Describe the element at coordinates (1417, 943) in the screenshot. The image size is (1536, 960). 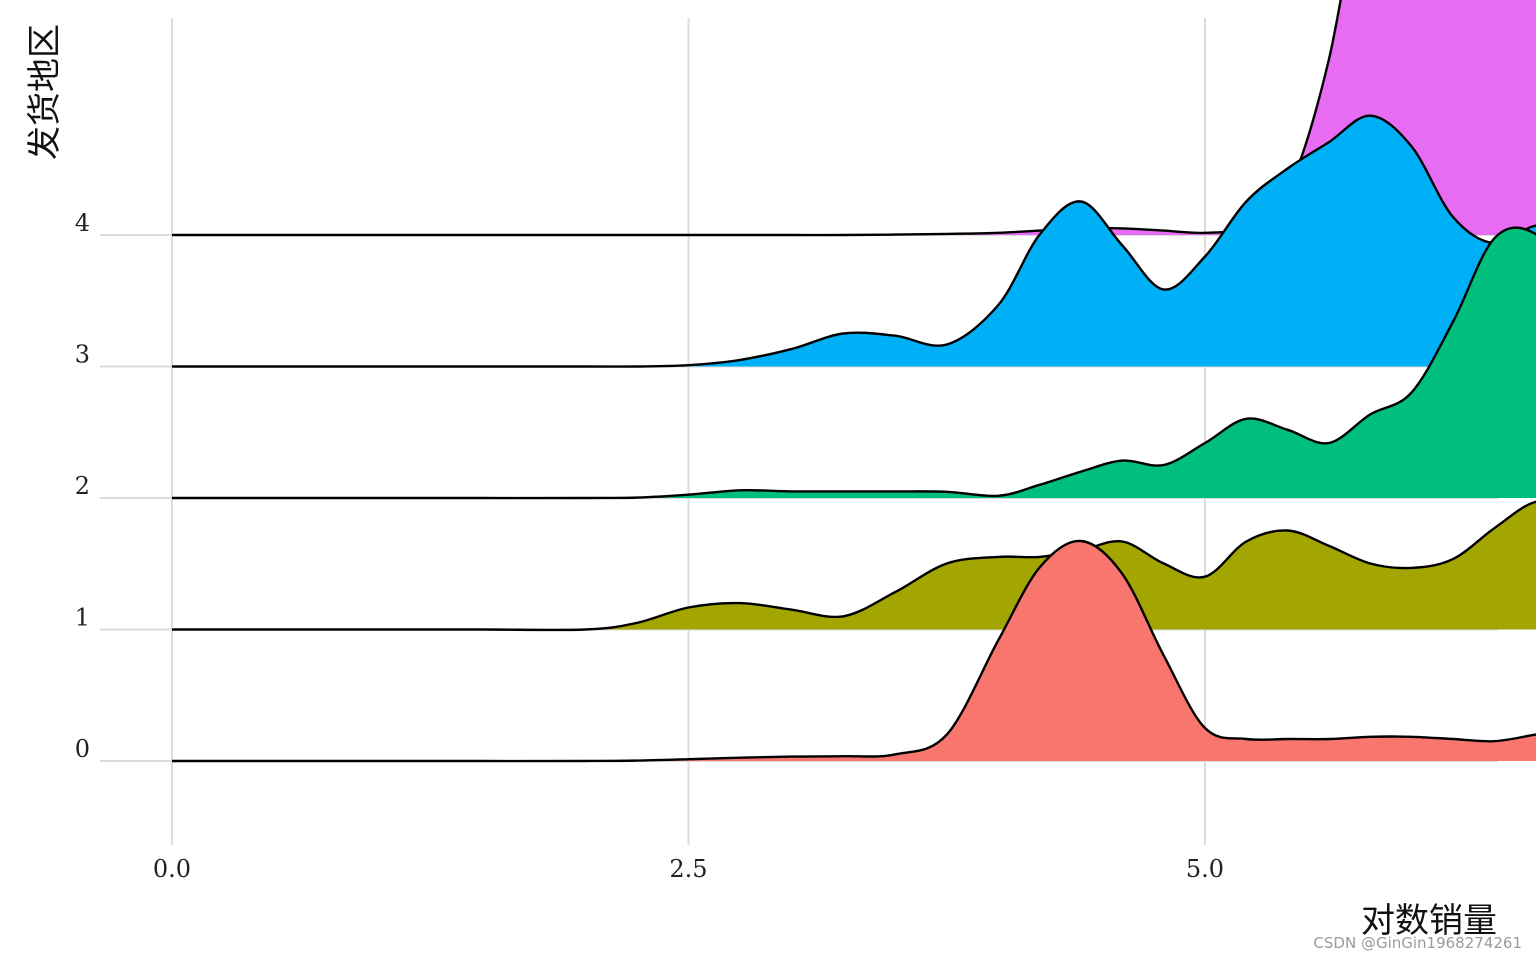
I see `watermark: CSDN @GinGin1968274261` at that location.